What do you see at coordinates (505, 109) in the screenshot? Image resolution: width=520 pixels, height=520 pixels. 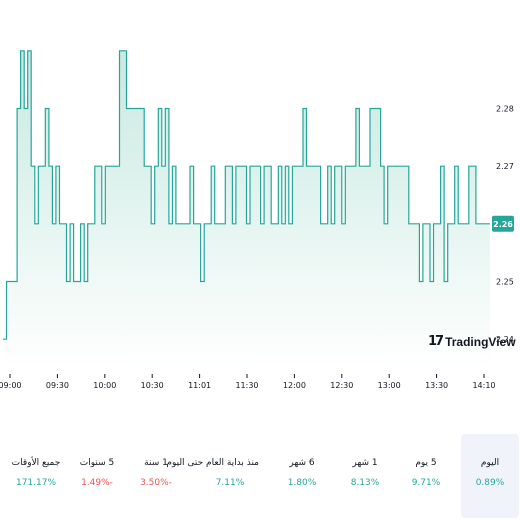 I see `y-tick-label: 2.28` at bounding box center [505, 109].